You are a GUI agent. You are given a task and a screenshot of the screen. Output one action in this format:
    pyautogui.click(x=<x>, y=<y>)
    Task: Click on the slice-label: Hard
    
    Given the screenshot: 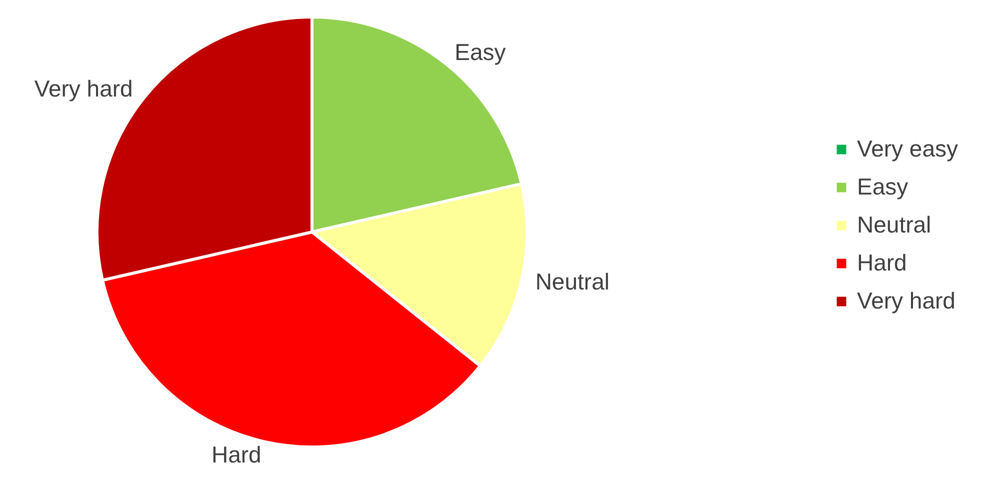 What is the action you would take?
    pyautogui.click(x=236, y=454)
    